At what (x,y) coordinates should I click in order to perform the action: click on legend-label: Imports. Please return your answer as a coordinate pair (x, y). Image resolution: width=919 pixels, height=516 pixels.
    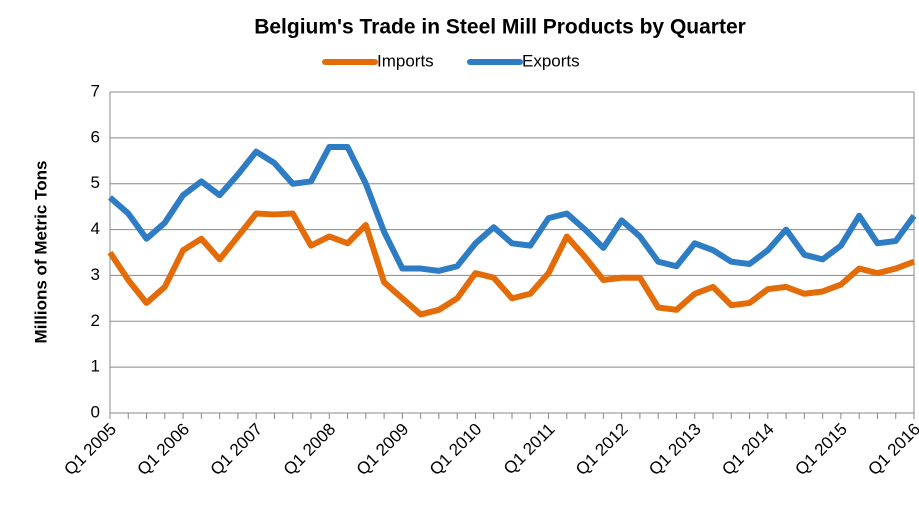
    Looking at the image, I should click on (405, 60).